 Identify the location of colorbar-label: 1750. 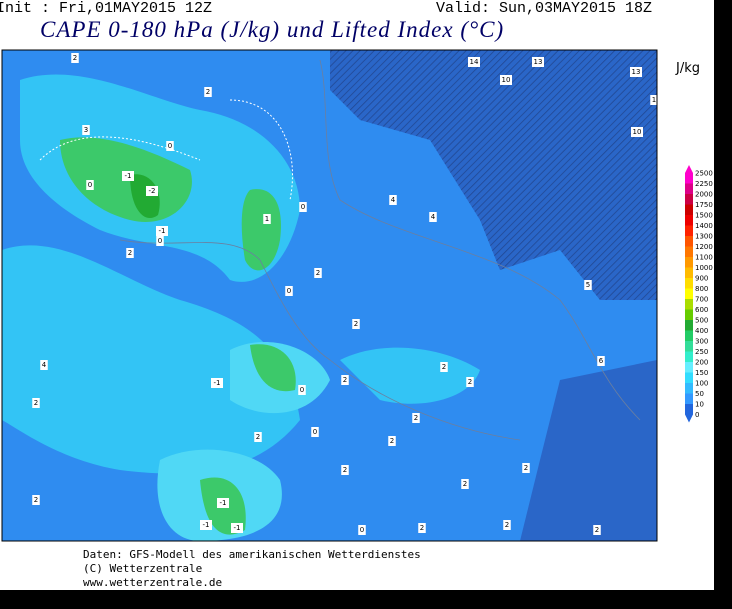
(704, 205).